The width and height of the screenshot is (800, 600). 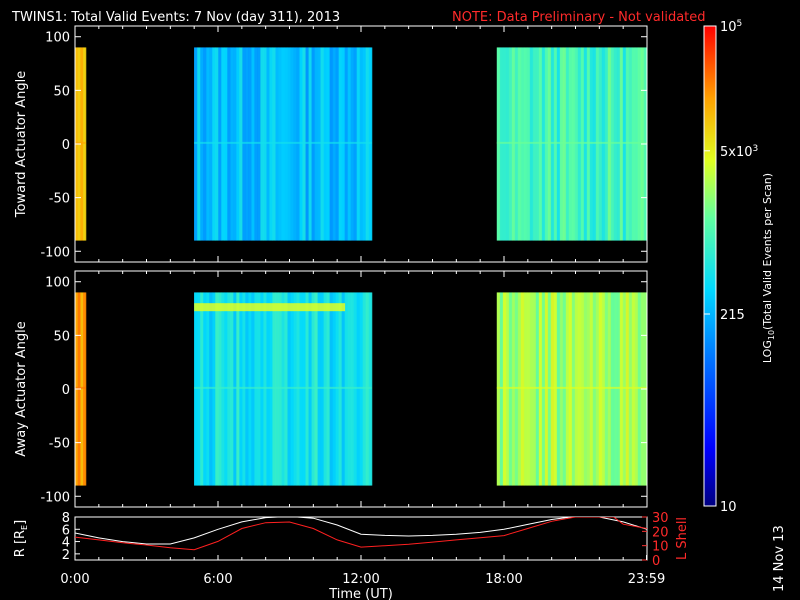 I want to click on y-tick-label: 50, so click(x=61, y=336).